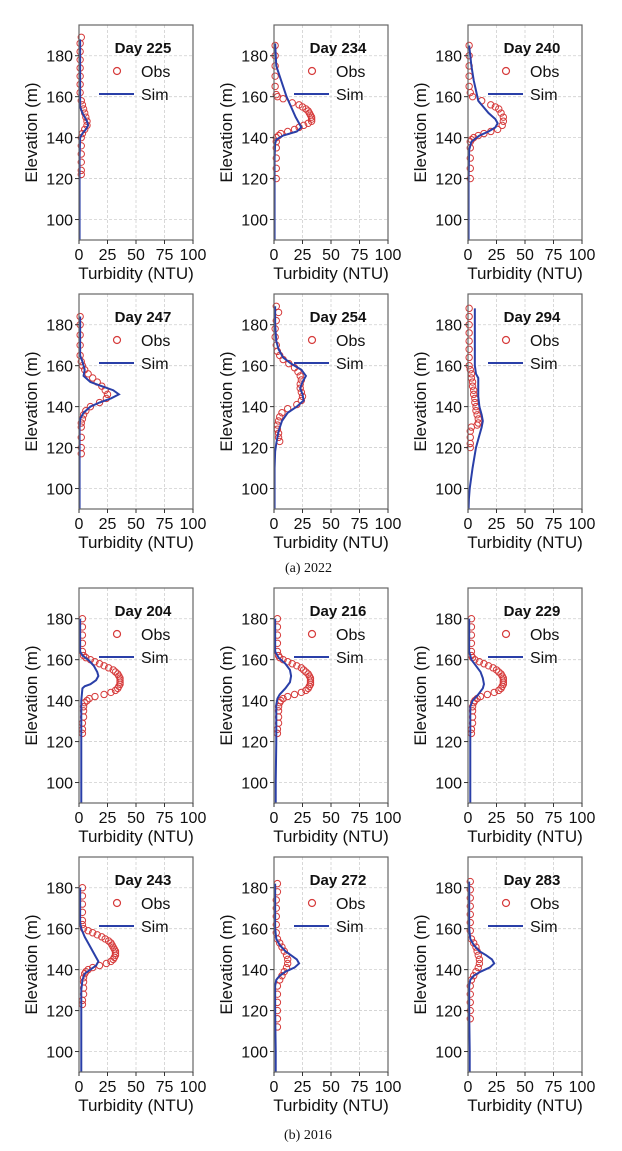 The width and height of the screenshot is (622, 1151). What do you see at coordinates (338, 611) in the screenshot?
I see `panel-title: Day 216` at bounding box center [338, 611].